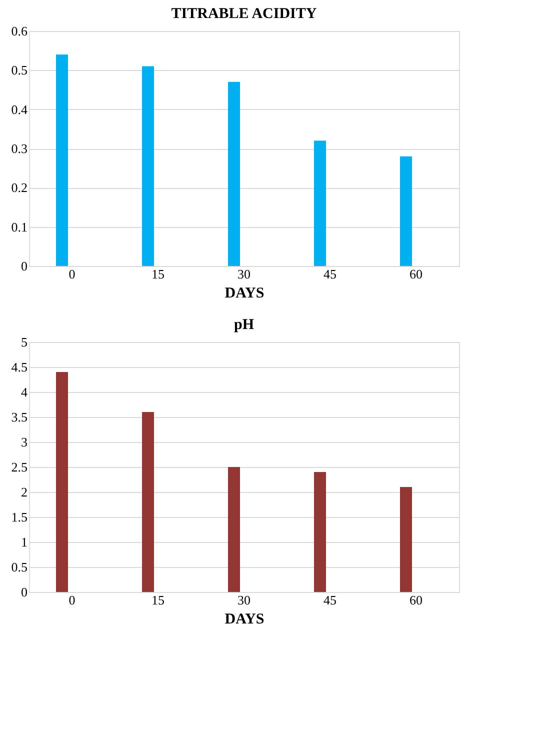  What do you see at coordinates (24, 392) in the screenshot?
I see `y-tick-label: 4` at bounding box center [24, 392].